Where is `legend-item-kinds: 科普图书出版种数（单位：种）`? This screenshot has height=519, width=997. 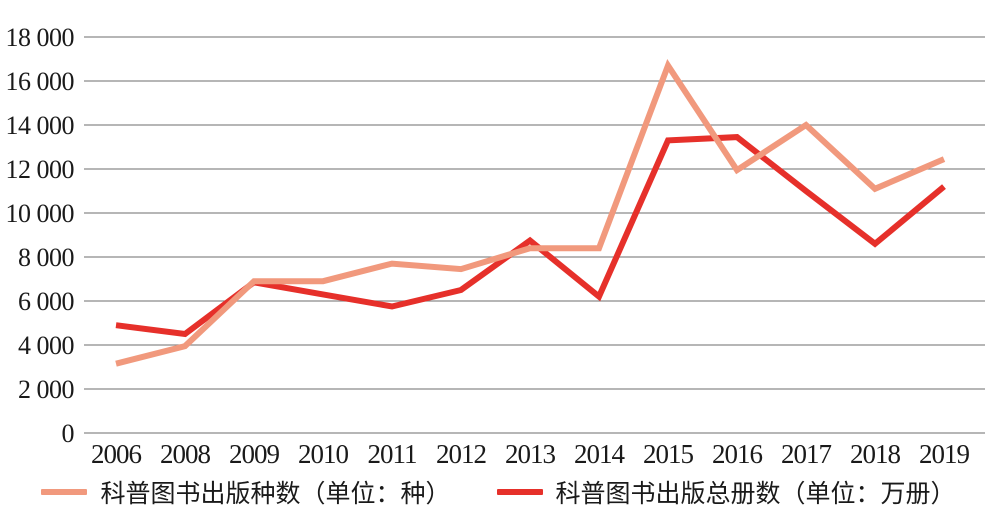
legend-item-kinds: 科普图书出版种数（单位：种） is located at coordinates (246, 492).